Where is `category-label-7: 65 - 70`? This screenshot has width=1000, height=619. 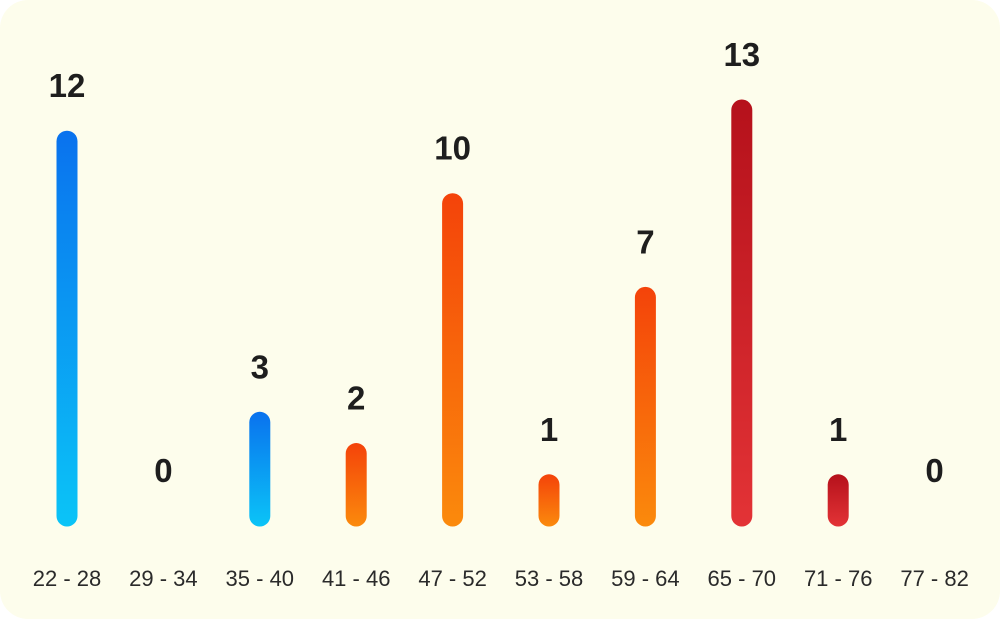 category-label-7: 65 - 70 is located at coordinates (742, 578).